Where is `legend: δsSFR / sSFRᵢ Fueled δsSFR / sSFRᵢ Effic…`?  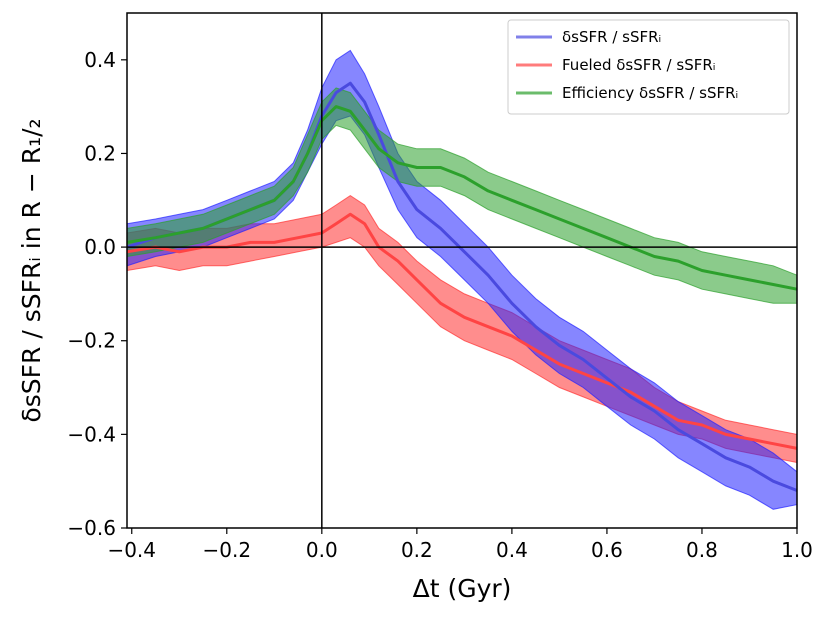 legend: δsSFR / sSFRᵢ Fueled δsSFR / sSFRᵢ Effic… is located at coordinates (648, 67).